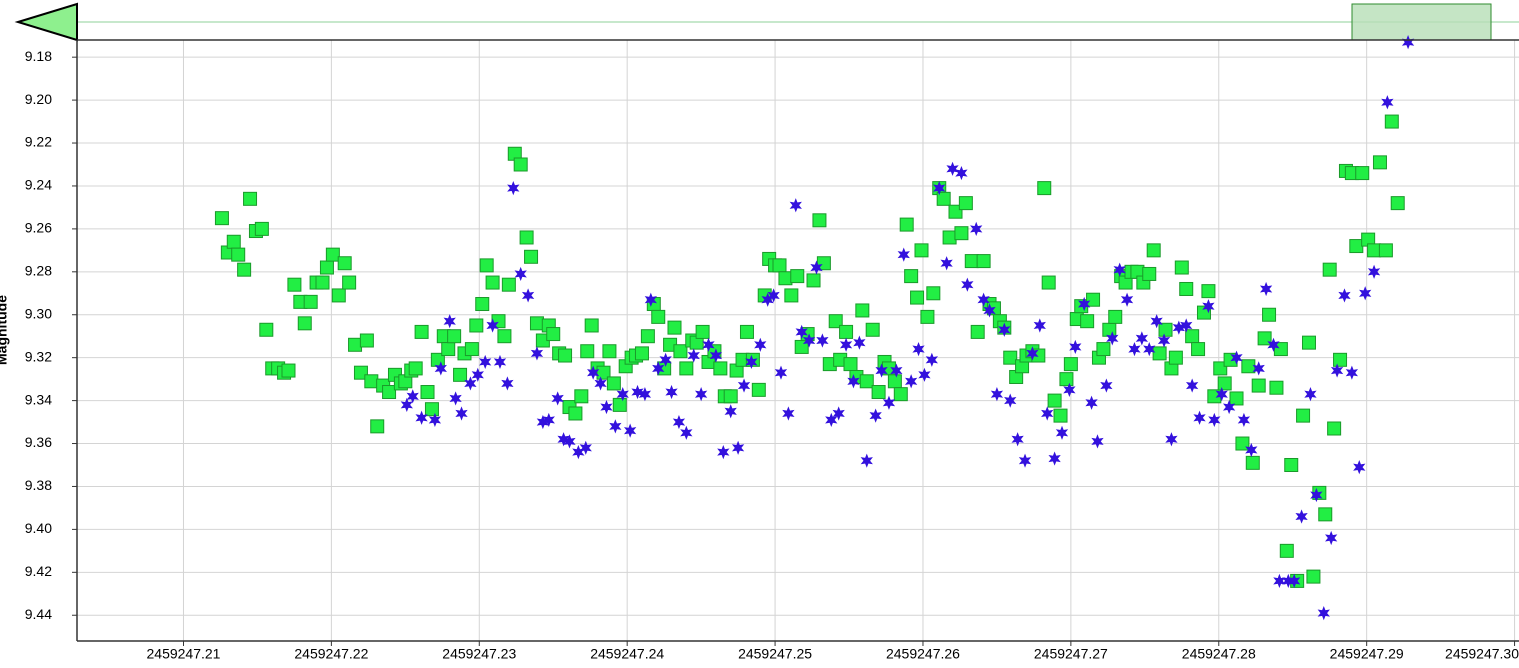 The width and height of the screenshot is (1519, 668). What do you see at coordinates (1421, 22) in the screenshot?
I see `navigator-window` at bounding box center [1421, 22].